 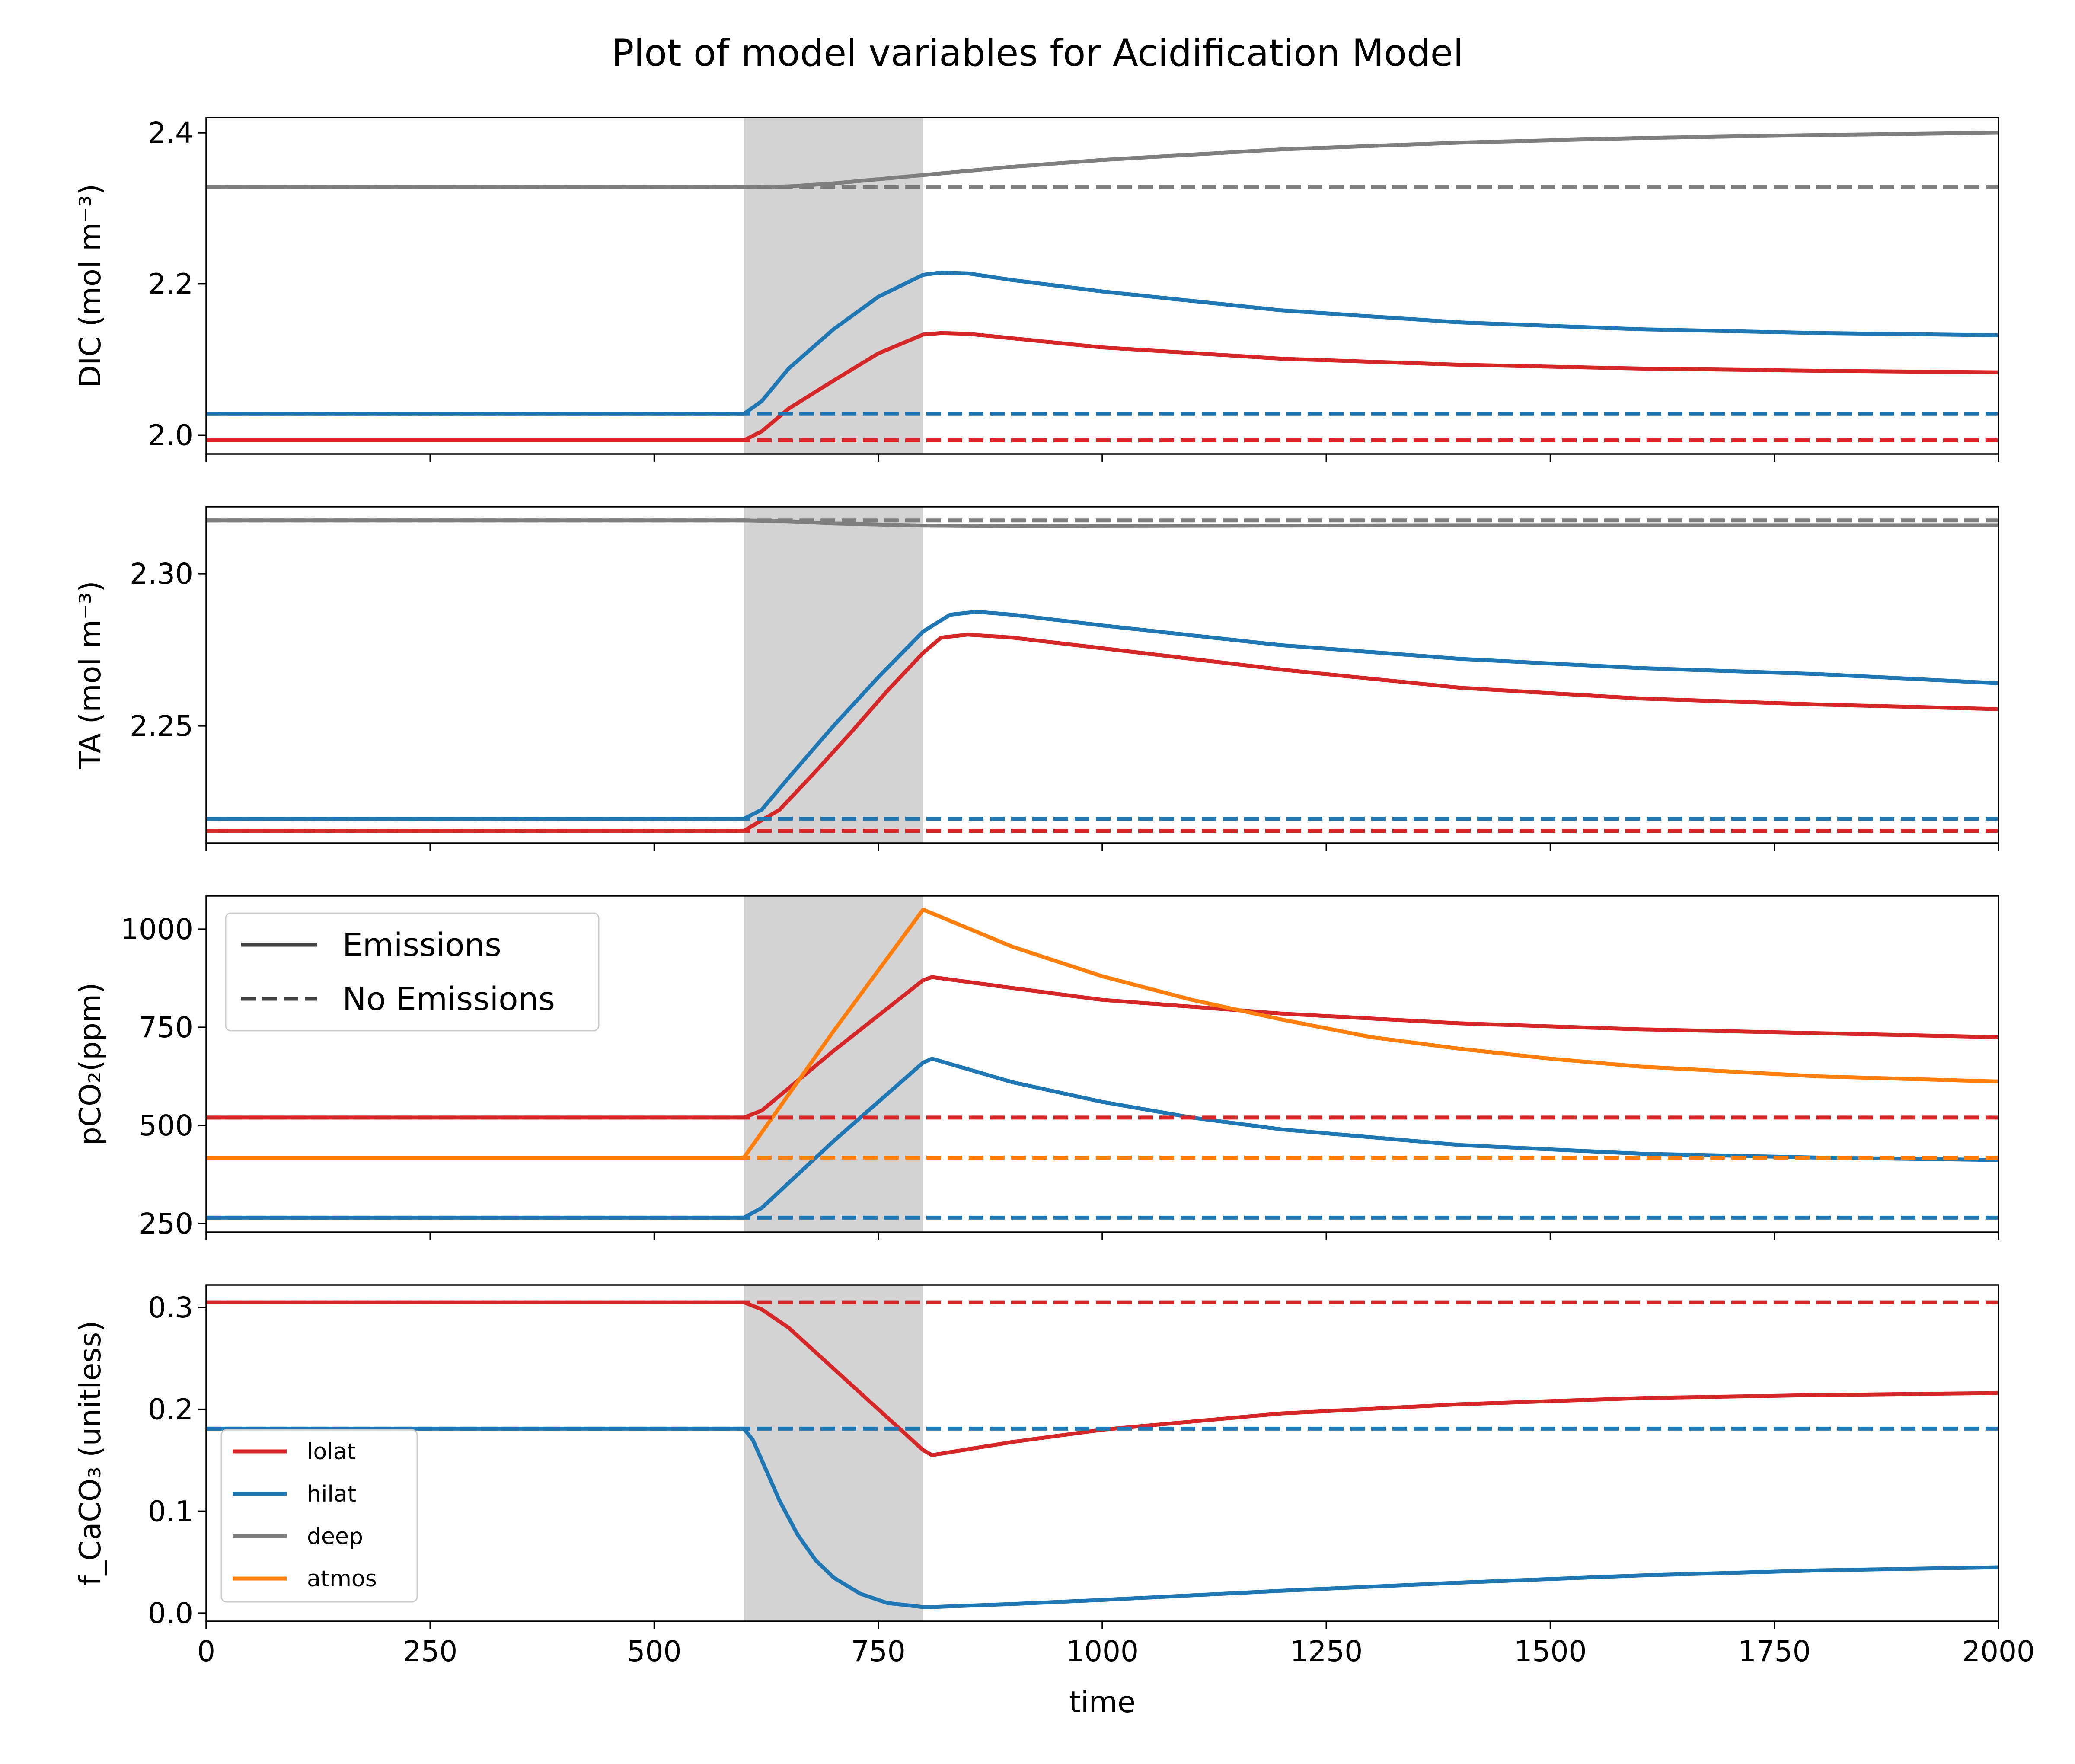 I want to click on y-tick-label: 0.1, so click(x=170, y=1511).